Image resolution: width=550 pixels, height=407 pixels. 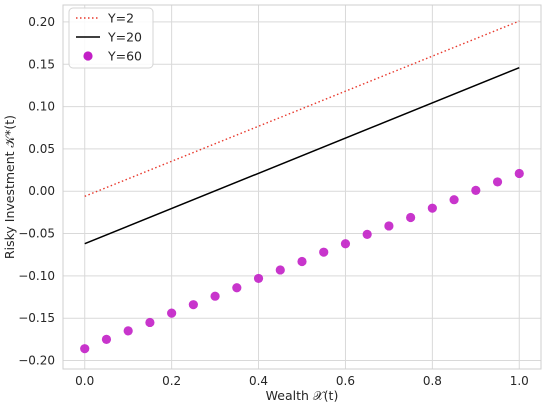 What do you see at coordinates (41, 22) in the screenshot?
I see `y-tick-label: 0.20` at bounding box center [41, 22].